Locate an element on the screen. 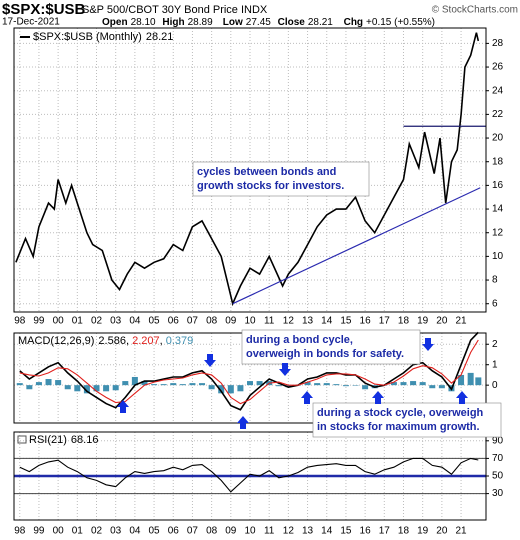 The width and height of the screenshot is (520, 540). x-tick-label: 20 is located at coordinates (442, 531).